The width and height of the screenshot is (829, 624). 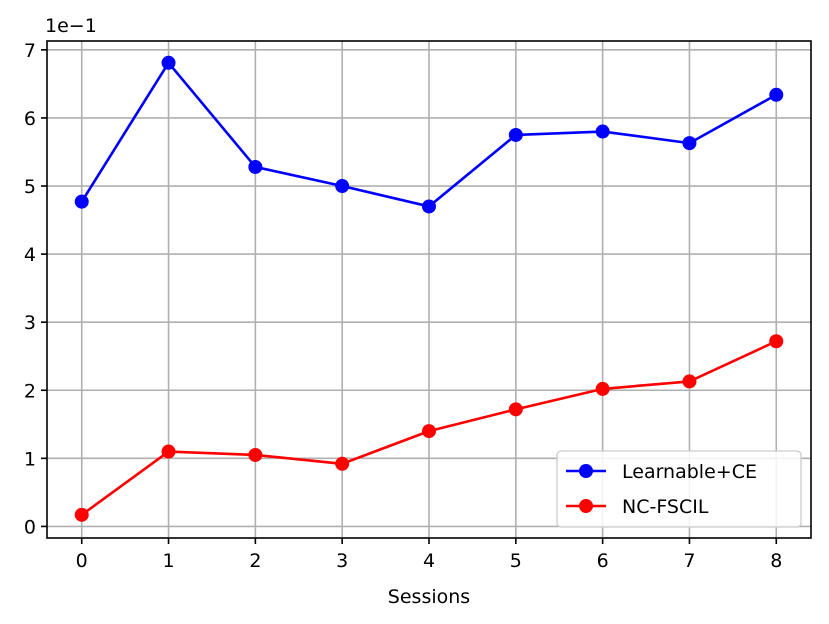 I want to click on x-tick-label: 2, so click(x=255, y=561).